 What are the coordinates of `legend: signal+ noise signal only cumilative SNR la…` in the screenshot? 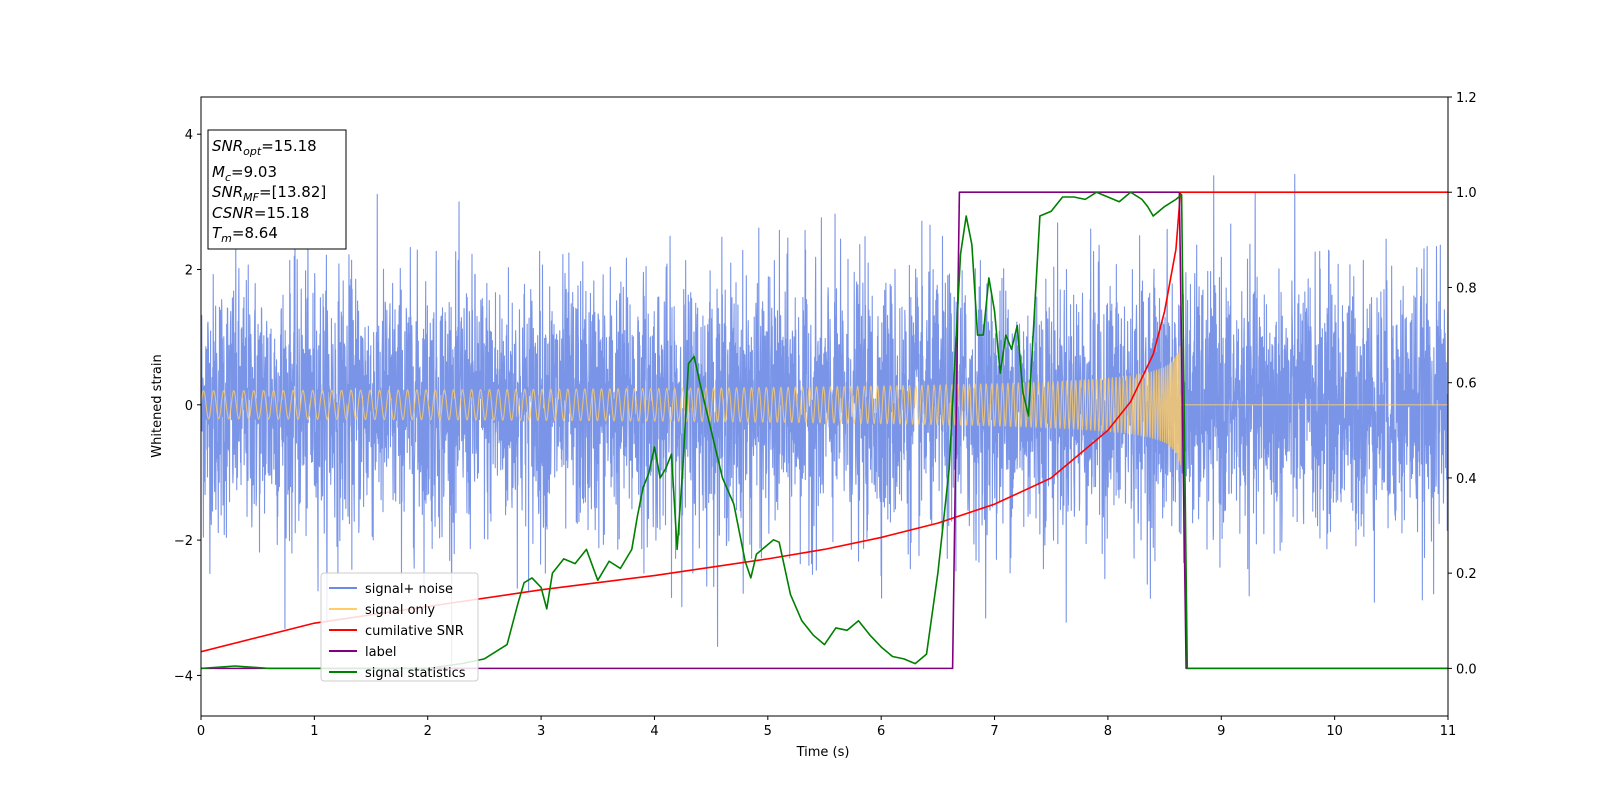 It's located at (399, 627).